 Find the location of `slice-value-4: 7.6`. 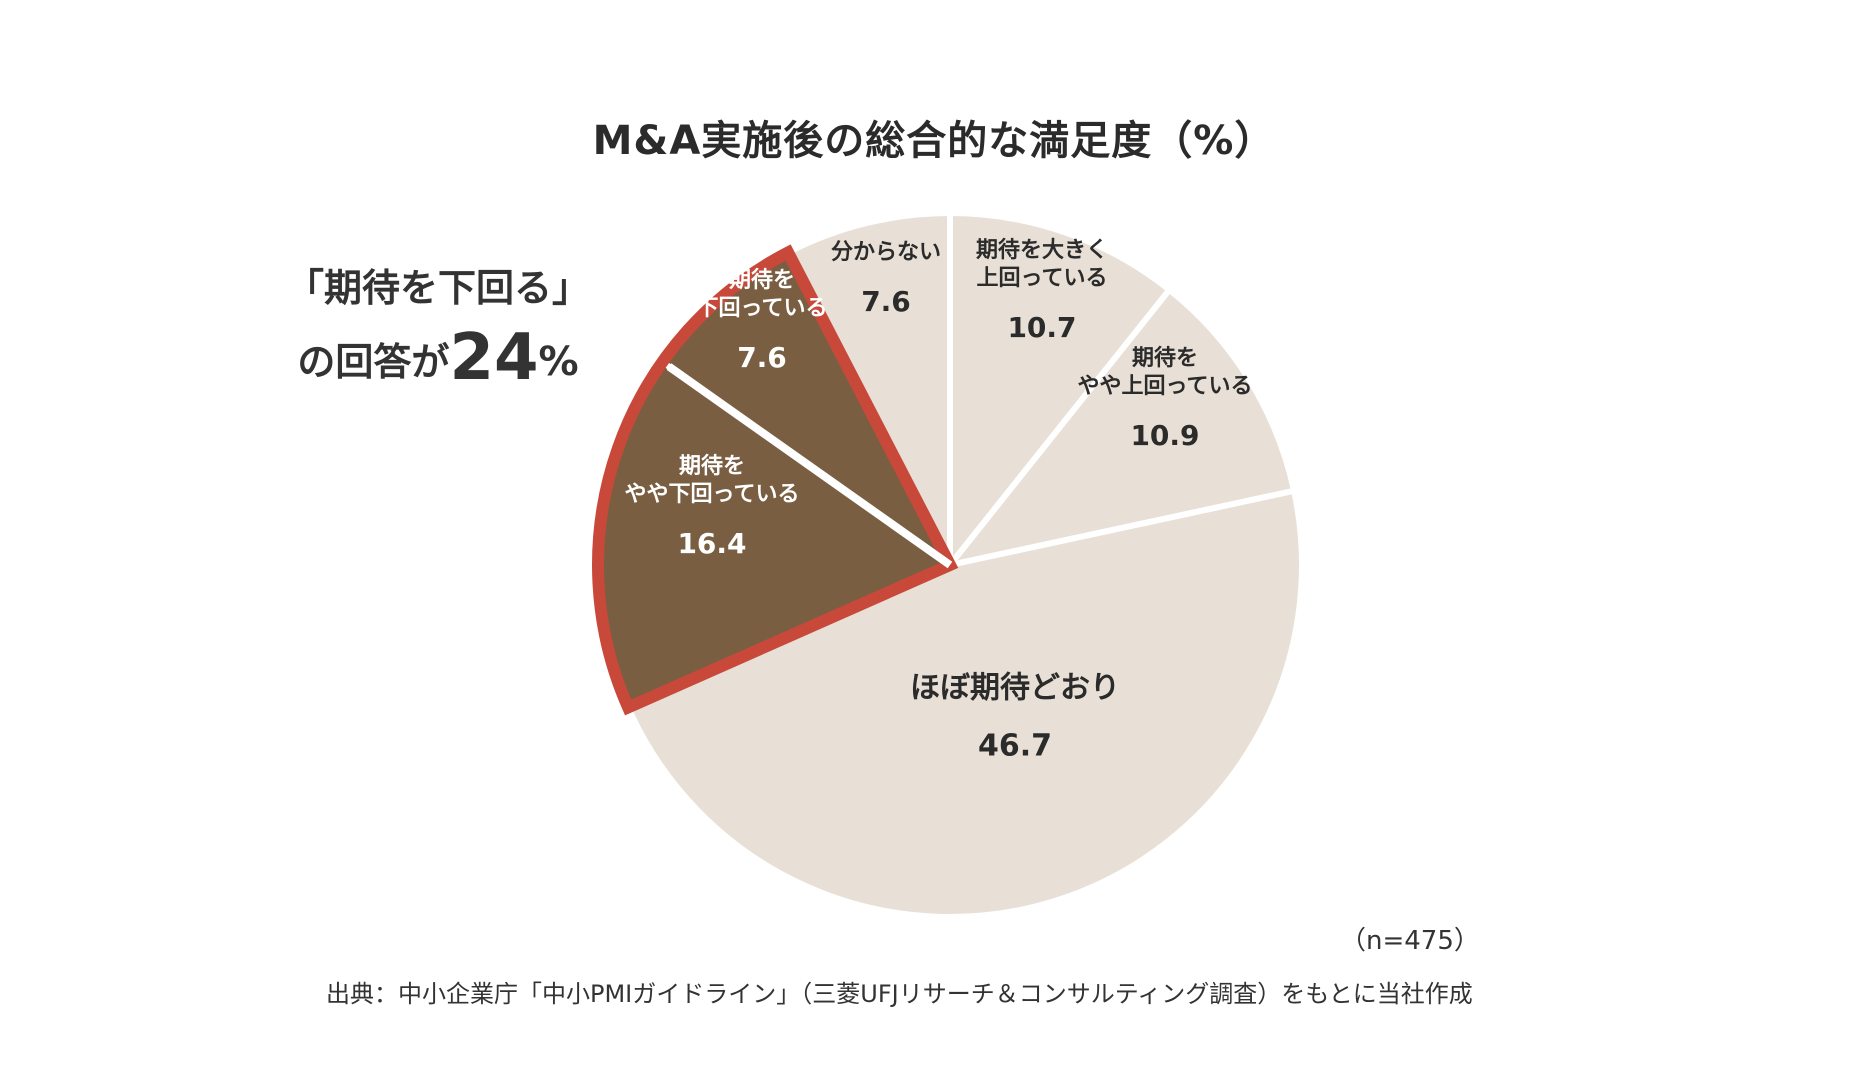

slice-value-4: 7.6 is located at coordinates (762, 357).